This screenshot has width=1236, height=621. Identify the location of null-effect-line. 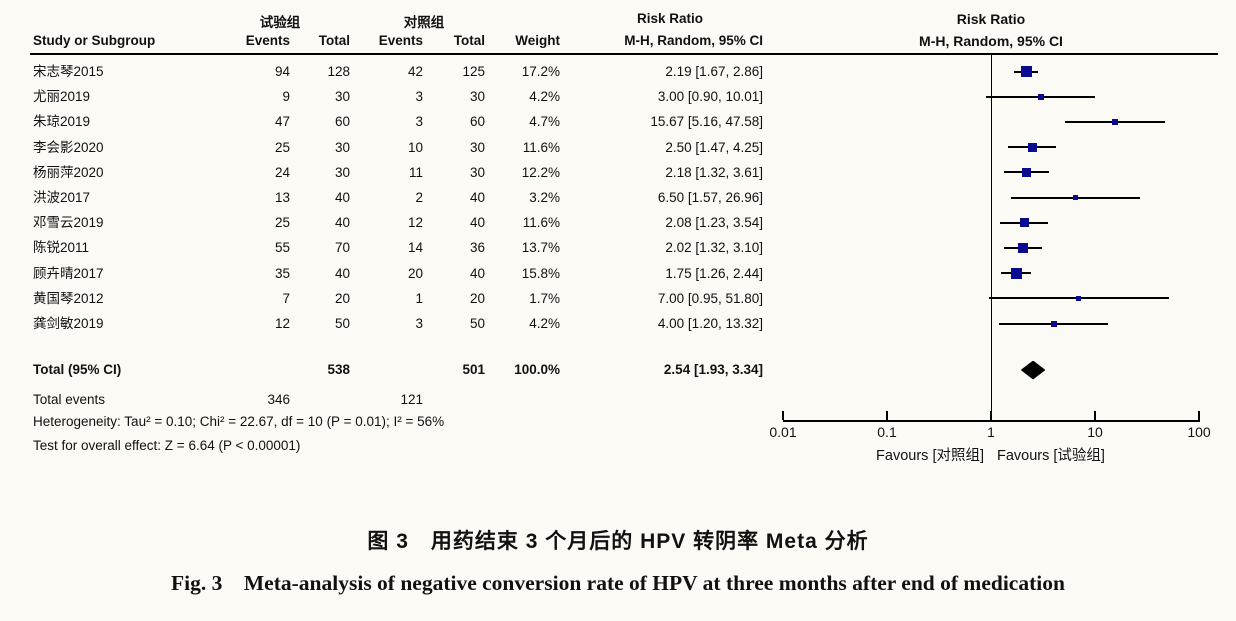
(991, 238).